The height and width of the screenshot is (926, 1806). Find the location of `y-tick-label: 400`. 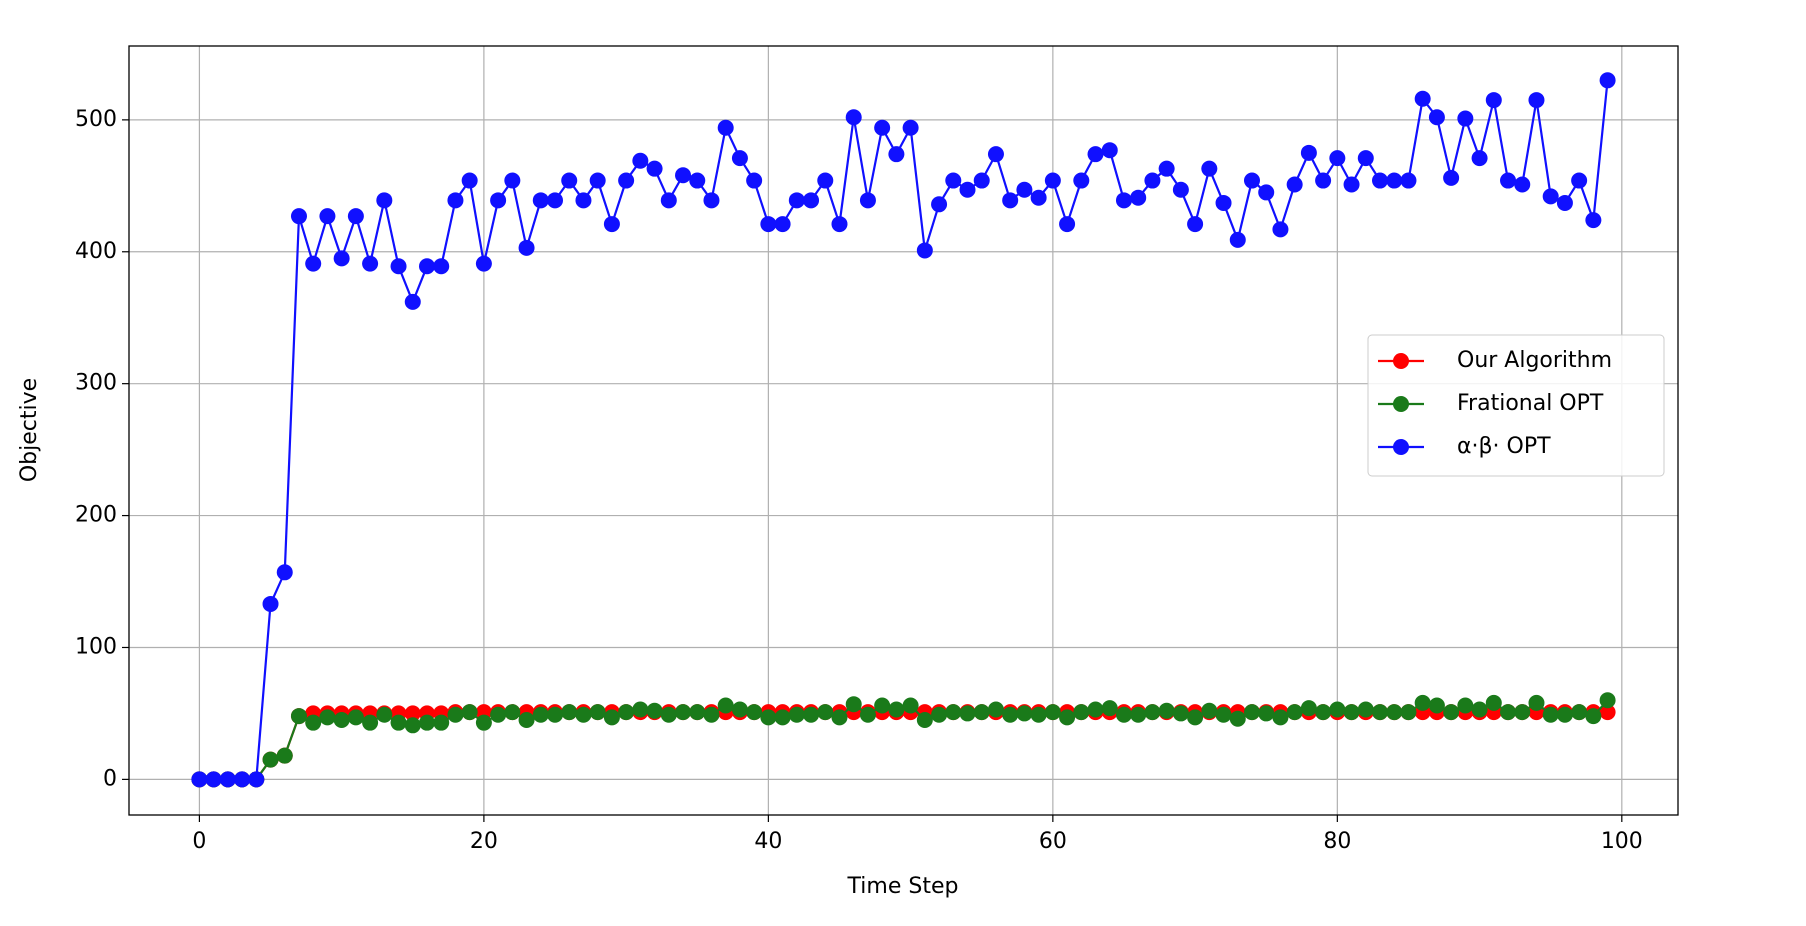

y-tick-label: 400 is located at coordinates (96, 251).